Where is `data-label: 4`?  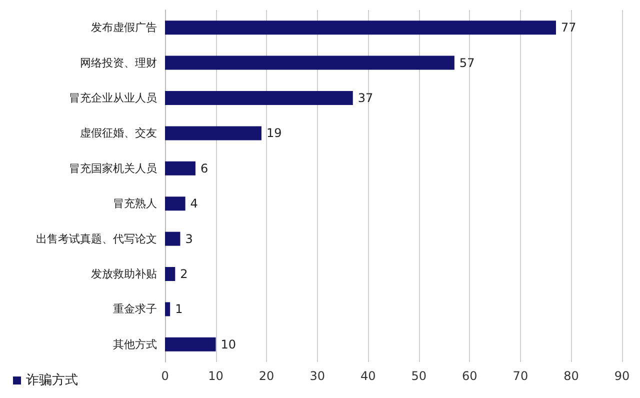
data-label: 4 is located at coordinates (194, 203).